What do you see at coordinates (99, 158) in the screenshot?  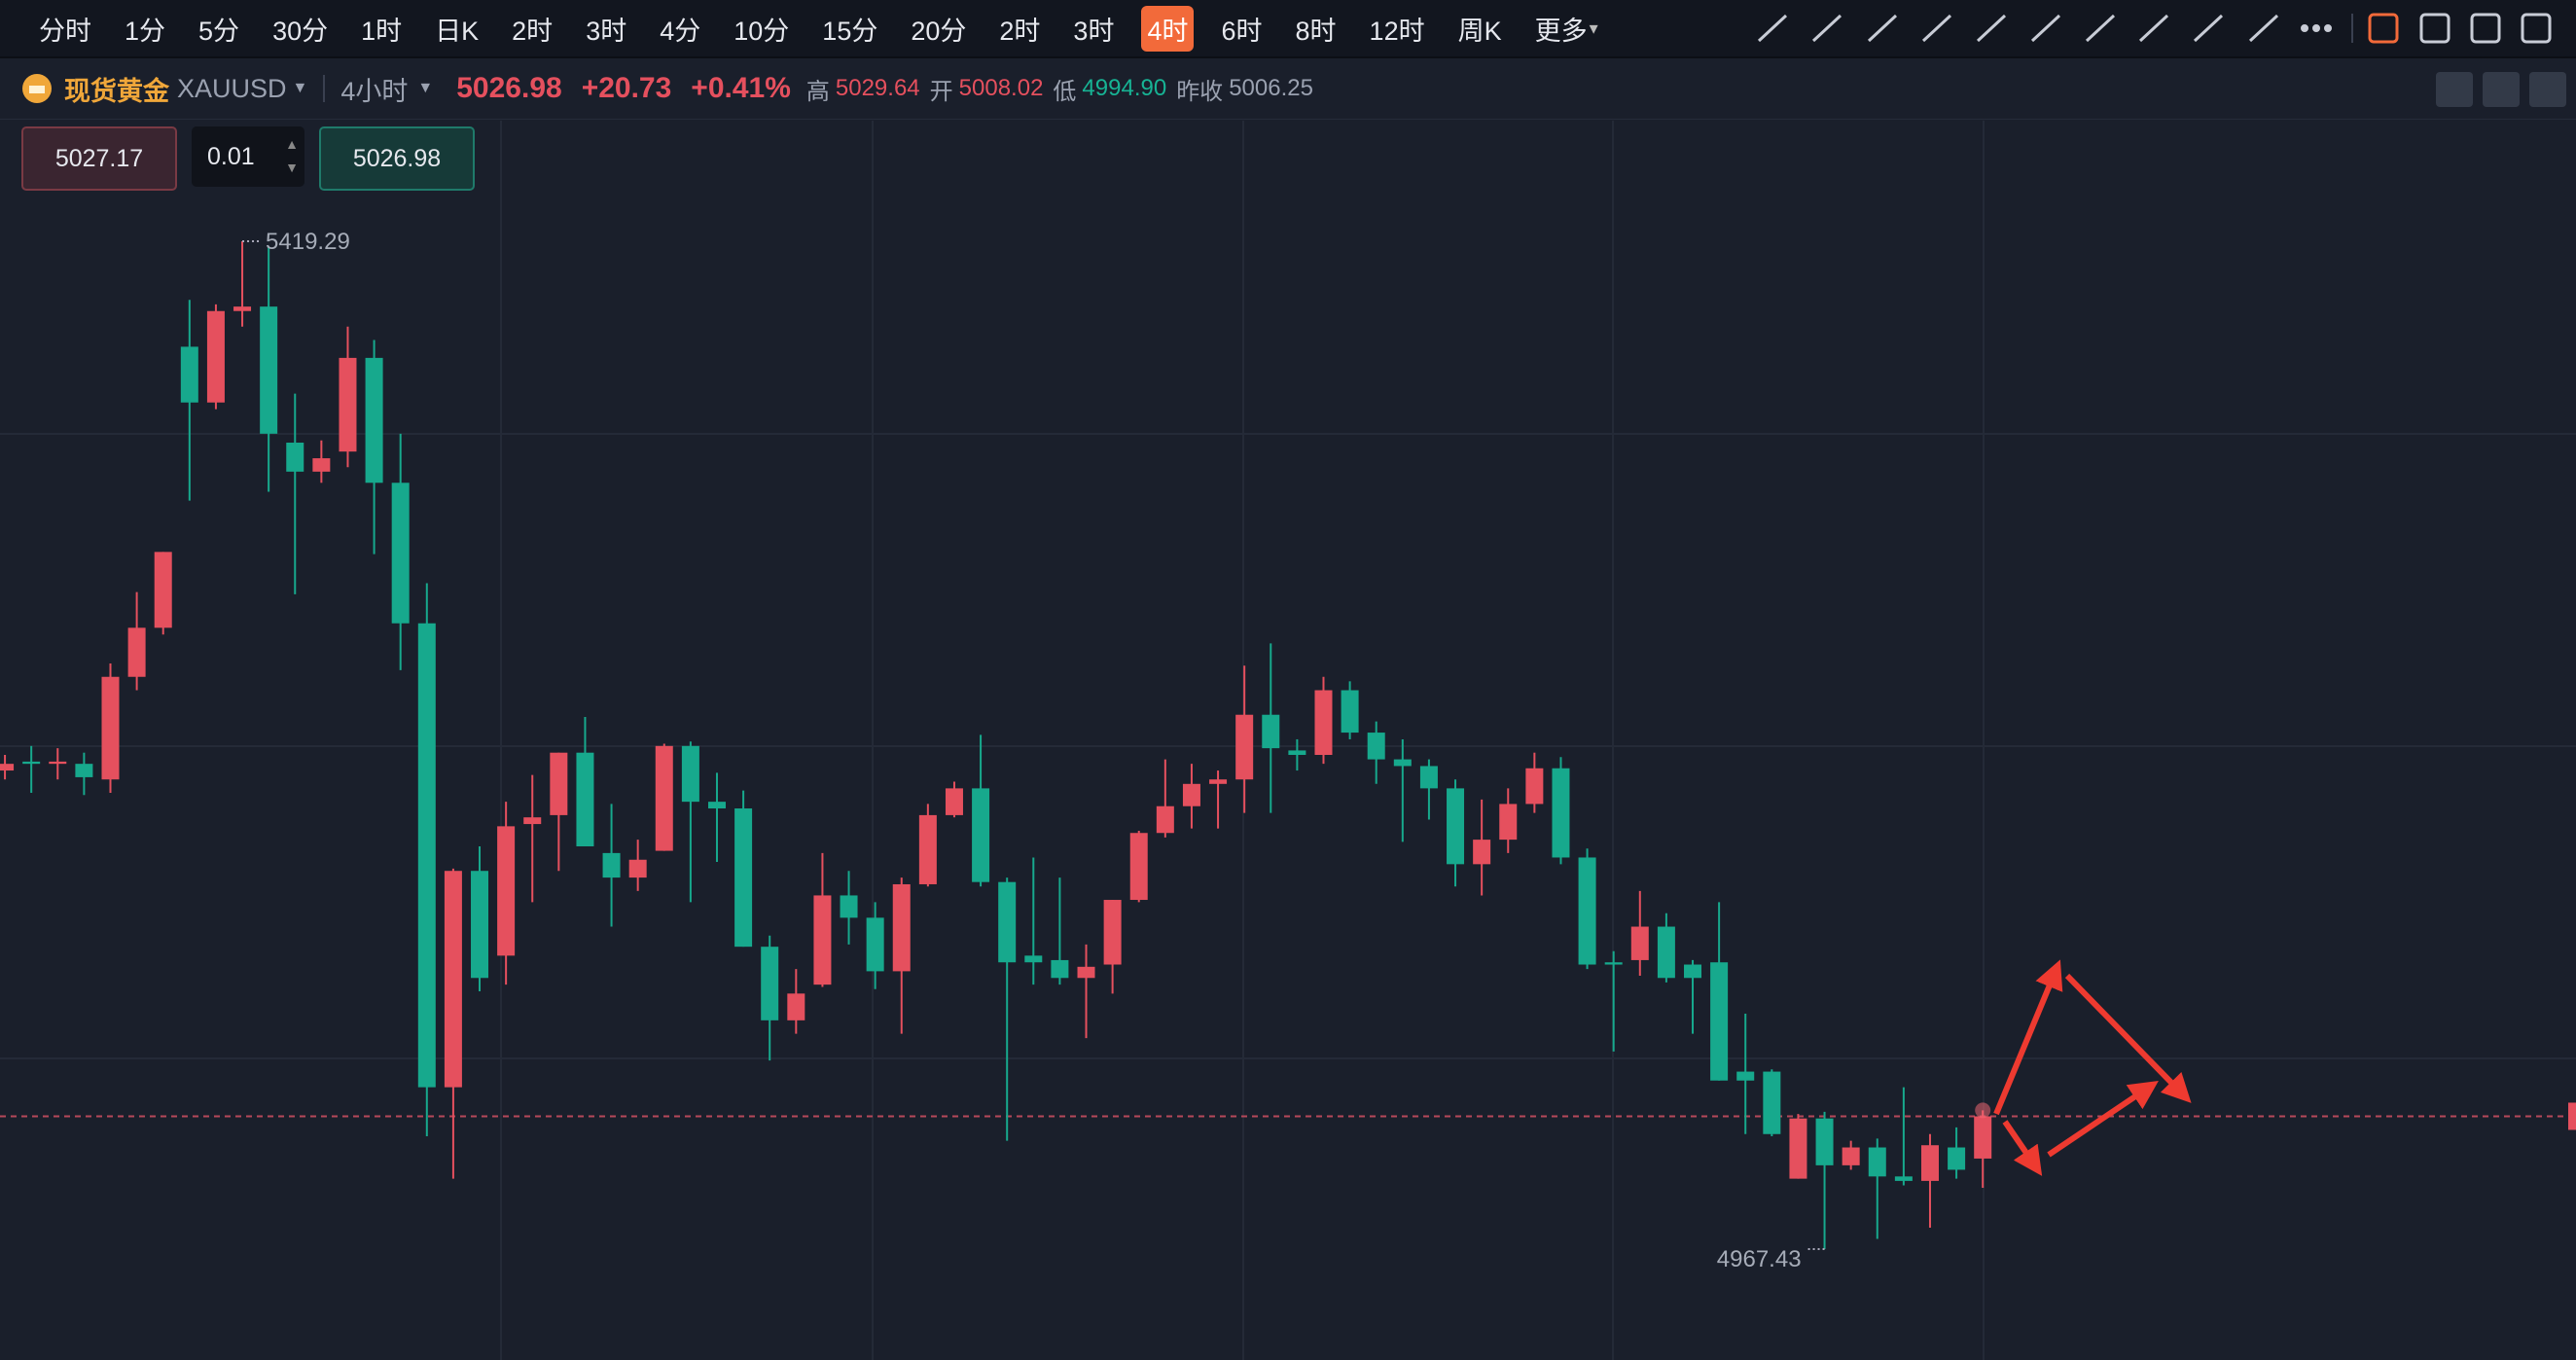 I see `sell-button: 5027.17` at bounding box center [99, 158].